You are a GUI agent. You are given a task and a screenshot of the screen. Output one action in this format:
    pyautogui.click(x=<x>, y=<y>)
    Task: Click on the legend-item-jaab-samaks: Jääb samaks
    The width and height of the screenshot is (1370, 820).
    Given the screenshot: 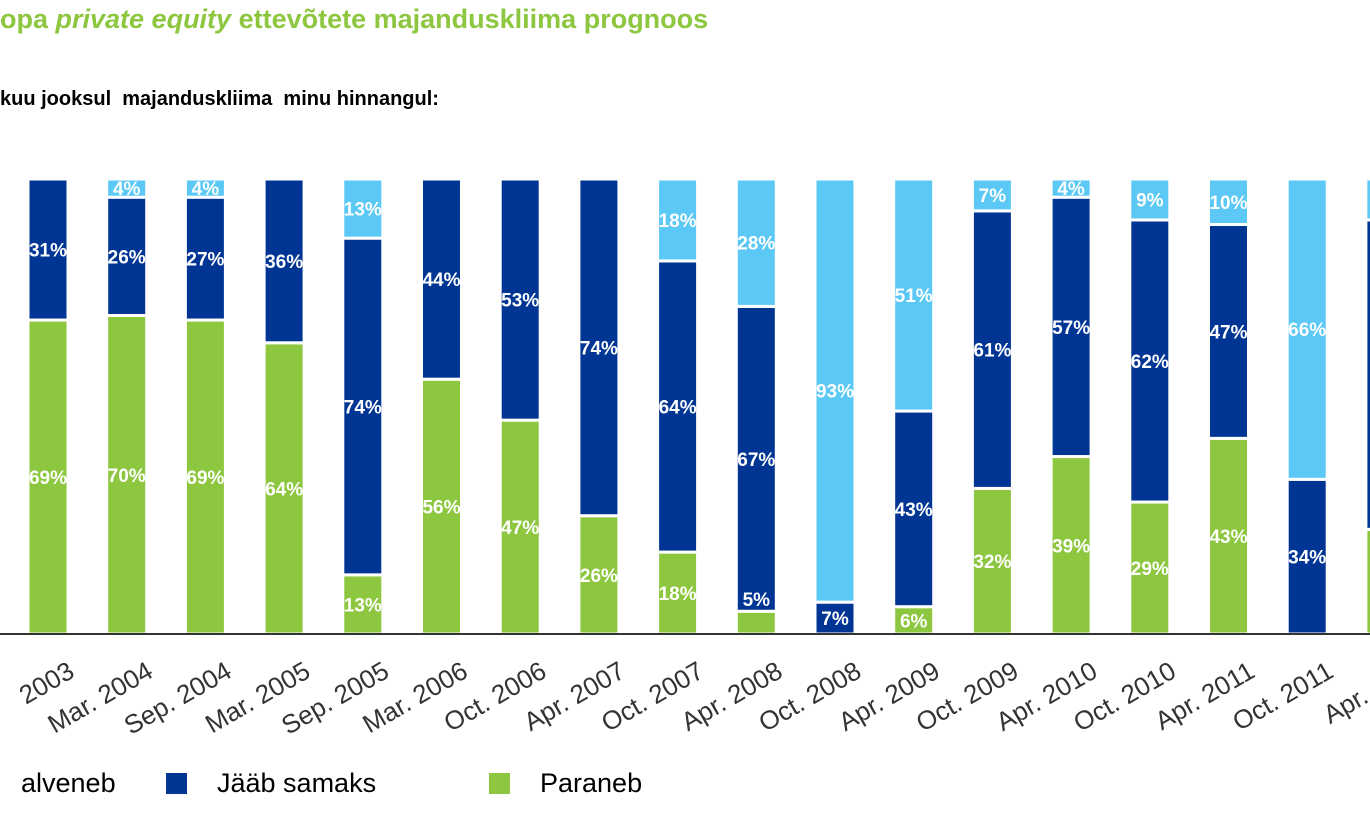 What is the action you would take?
    pyautogui.click(x=271, y=783)
    